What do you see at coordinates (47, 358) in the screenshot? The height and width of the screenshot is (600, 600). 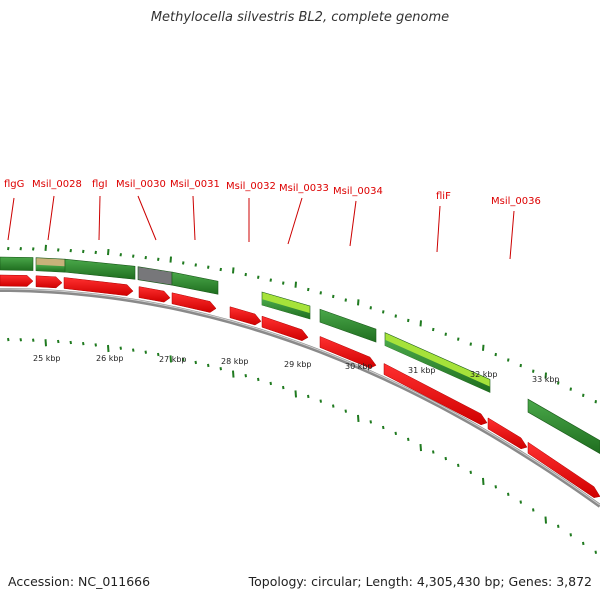 I see `kbp-label: 25 kbp` at bounding box center [47, 358].